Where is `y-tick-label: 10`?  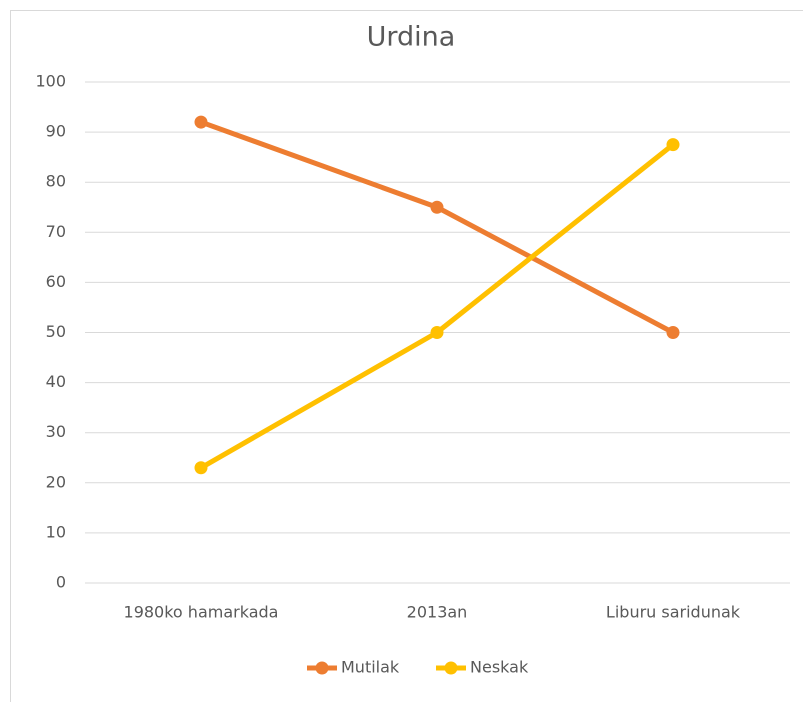
y-tick-label: 10 is located at coordinates (56, 531).